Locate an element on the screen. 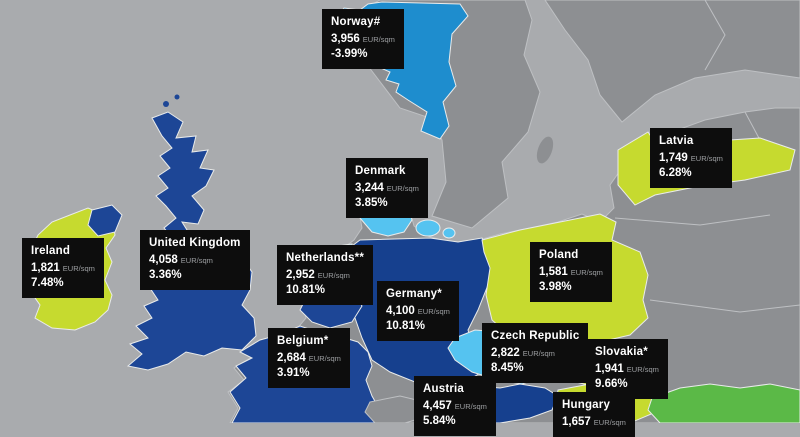 The height and width of the screenshot is (437, 800). price-change: 5.84% is located at coordinates (439, 421).